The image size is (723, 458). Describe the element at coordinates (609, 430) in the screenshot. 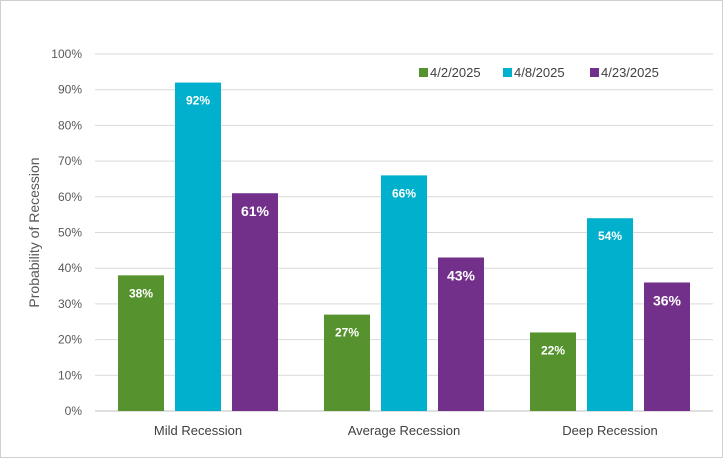

I see `category-label: Deep Recession` at that location.